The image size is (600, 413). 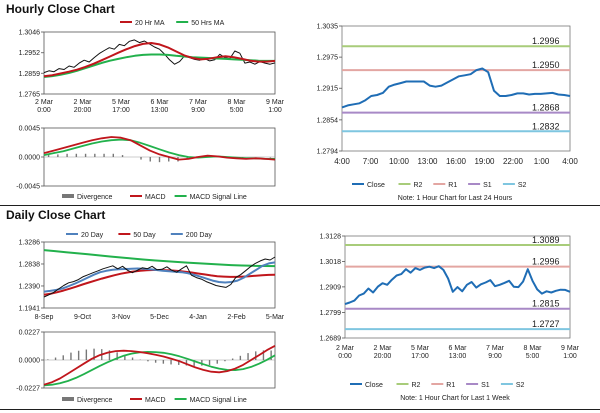 I want to click on hourly-price-xtick-label: 5:00, so click(x=237, y=110).